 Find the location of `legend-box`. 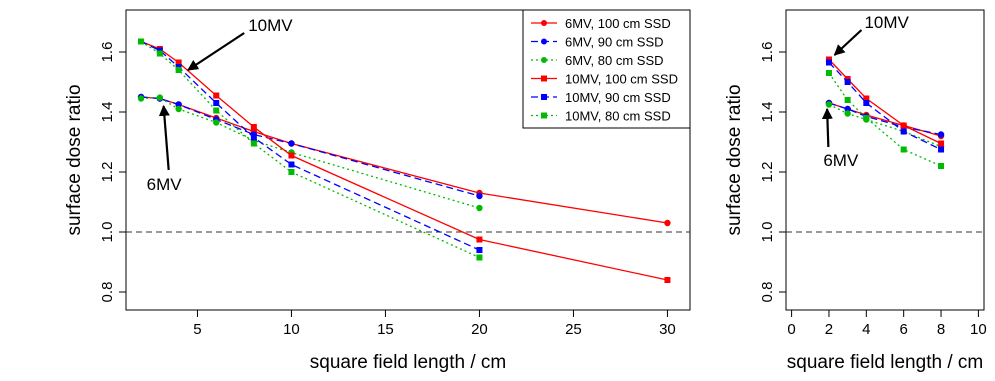

legend-box is located at coordinates (606, 69).